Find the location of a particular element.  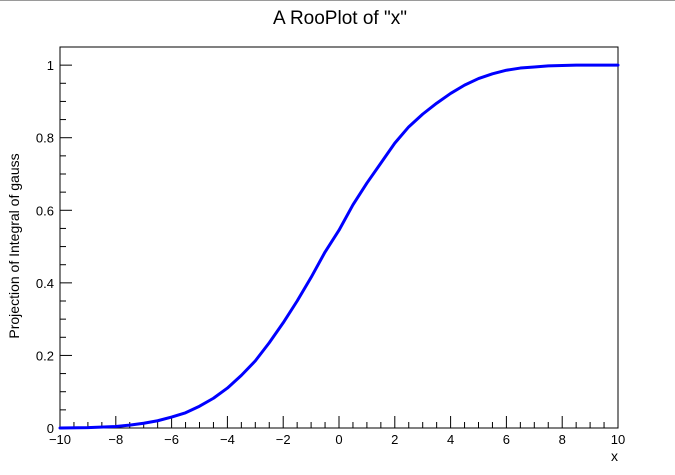

y-tick-label: 0 is located at coordinates (50, 428).